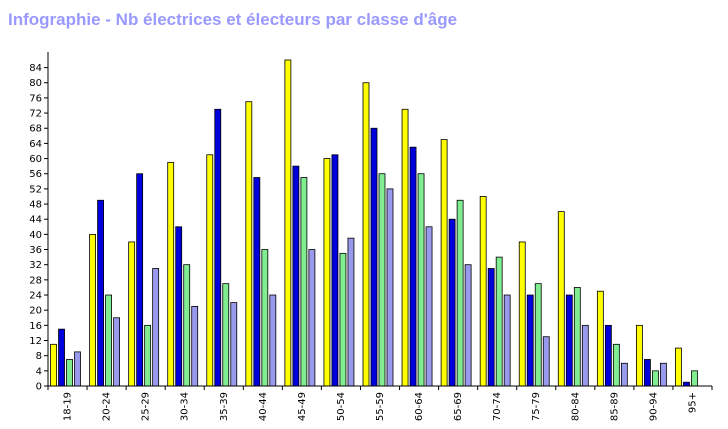 This screenshot has width=728, height=429. Describe the element at coordinates (35, 129) in the screenshot. I see `y-tick-label-68: 68` at that location.